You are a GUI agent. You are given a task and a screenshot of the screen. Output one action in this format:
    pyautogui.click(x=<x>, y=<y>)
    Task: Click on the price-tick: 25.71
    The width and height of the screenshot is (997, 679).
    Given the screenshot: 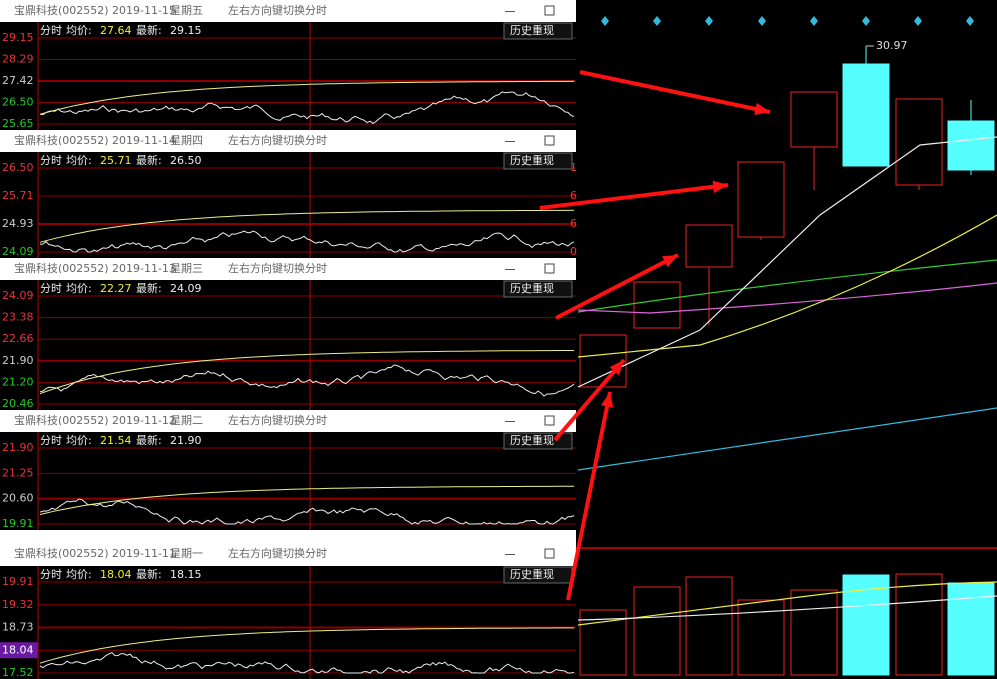 What is the action you would take?
    pyautogui.click(x=18, y=195)
    